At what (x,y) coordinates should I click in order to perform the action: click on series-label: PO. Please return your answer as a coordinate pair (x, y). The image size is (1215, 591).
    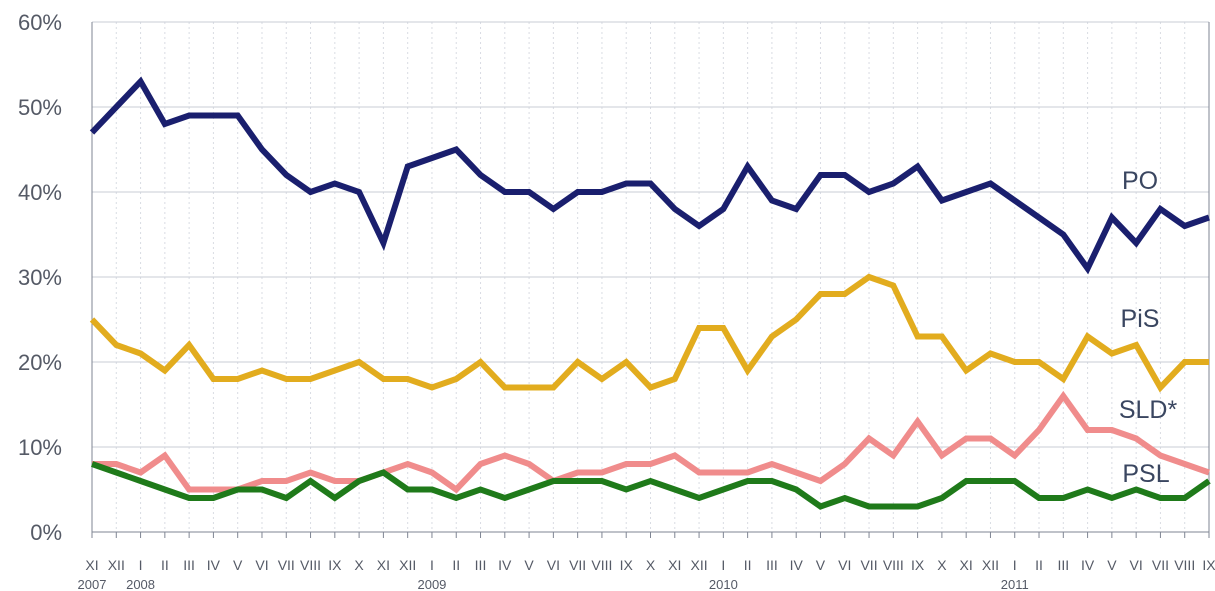
    Looking at the image, I should click on (1140, 181).